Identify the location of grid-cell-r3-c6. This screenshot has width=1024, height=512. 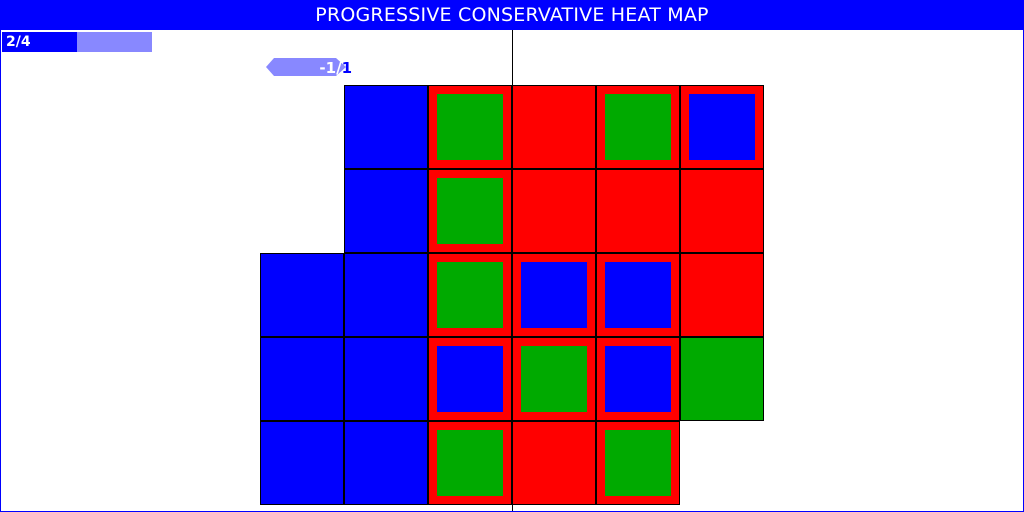
(722, 295).